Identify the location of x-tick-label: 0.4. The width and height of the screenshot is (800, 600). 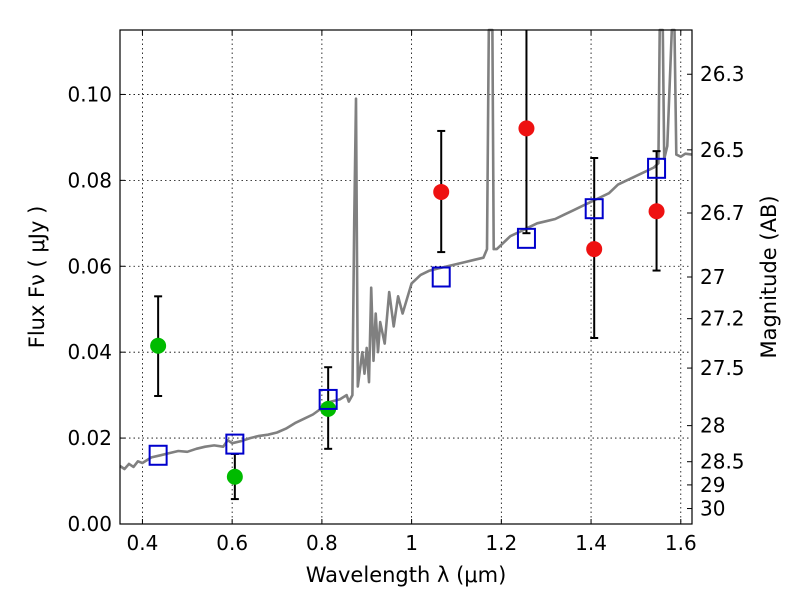
(143, 543).